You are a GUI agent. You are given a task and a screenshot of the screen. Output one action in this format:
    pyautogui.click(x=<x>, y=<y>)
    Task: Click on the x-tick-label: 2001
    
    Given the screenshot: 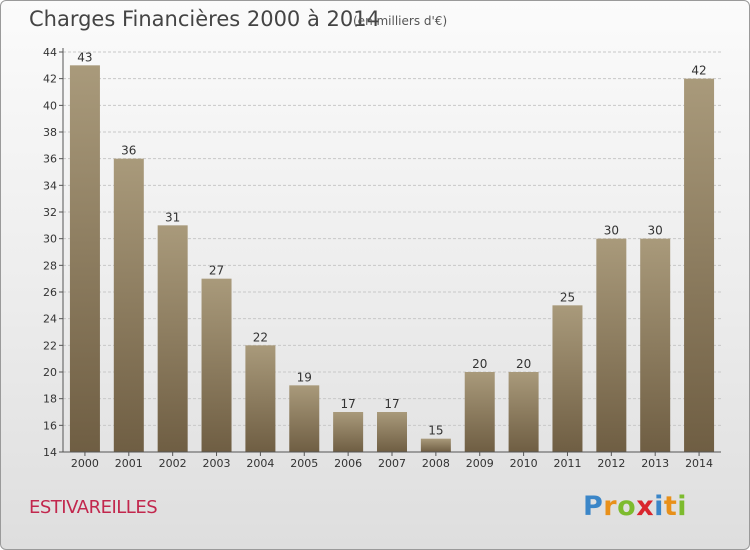 What is the action you would take?
    pyautogui.click(x=129, y=463)
    